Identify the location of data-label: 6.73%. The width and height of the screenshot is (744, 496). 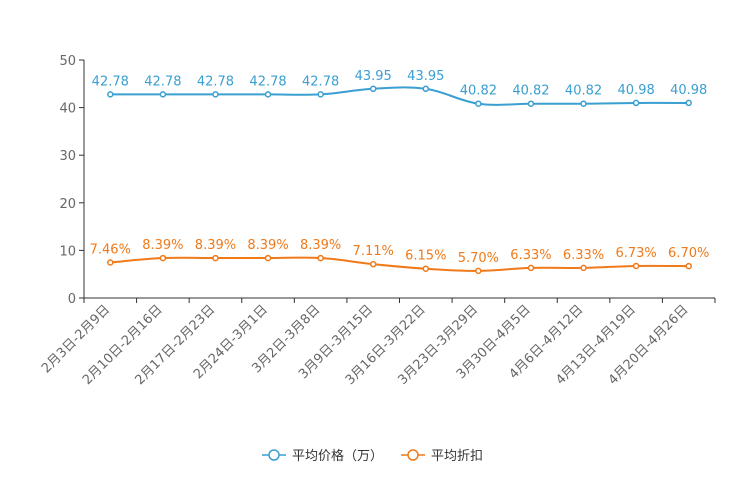
(635, 253).